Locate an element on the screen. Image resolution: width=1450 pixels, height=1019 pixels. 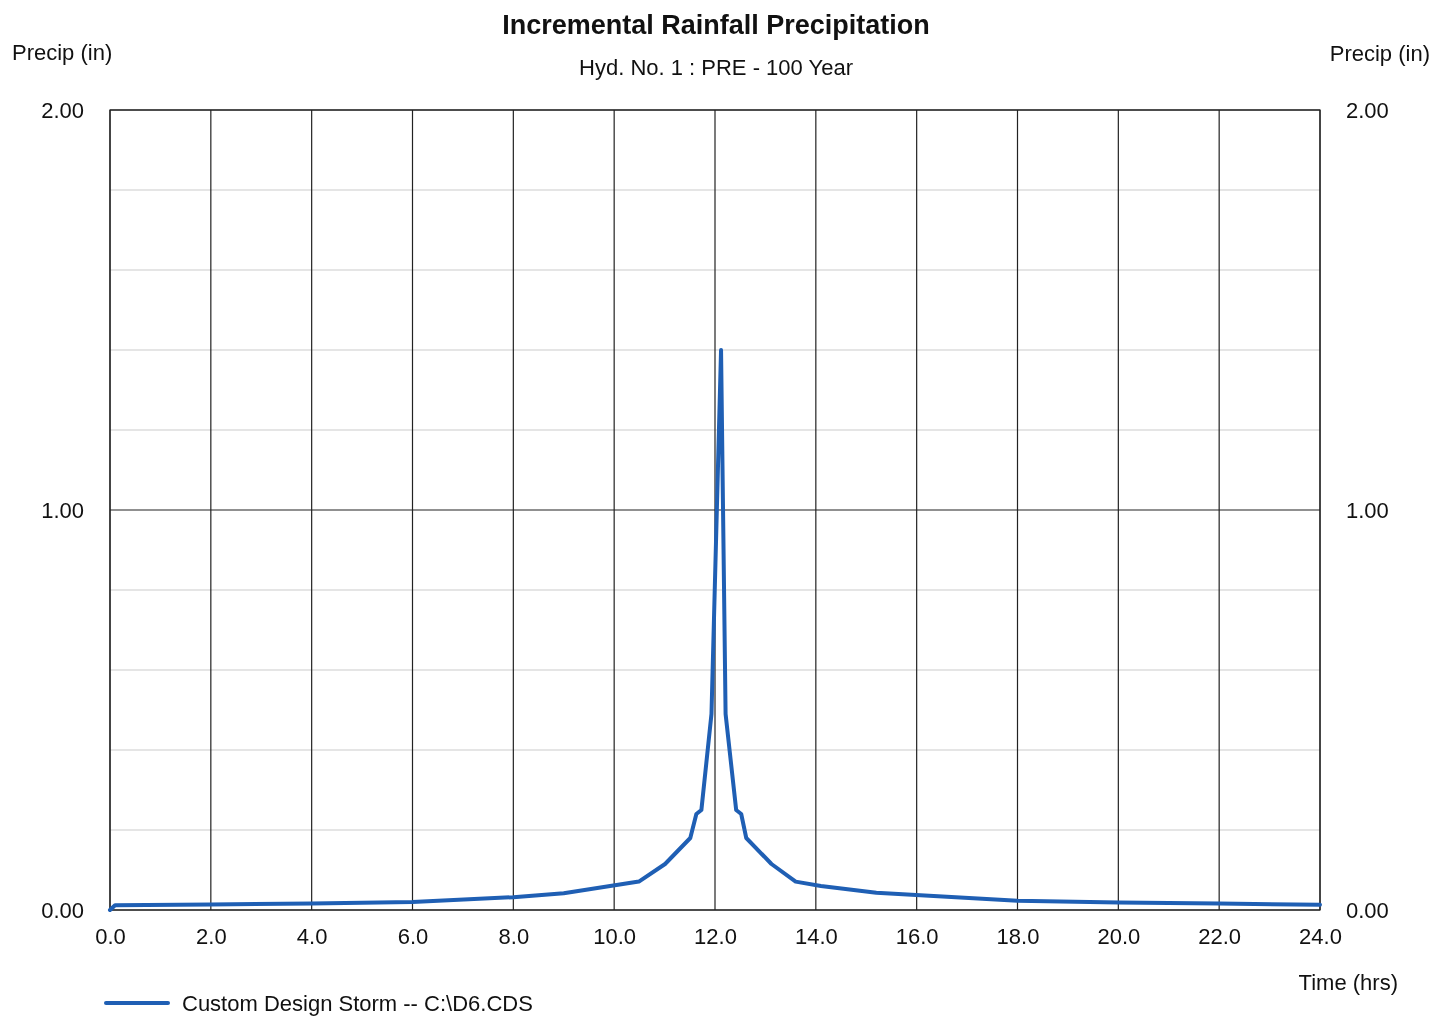
chart-subtitle: Hyd. No. 1 : PRE - 100 Year is located at coordinates (716, 67).